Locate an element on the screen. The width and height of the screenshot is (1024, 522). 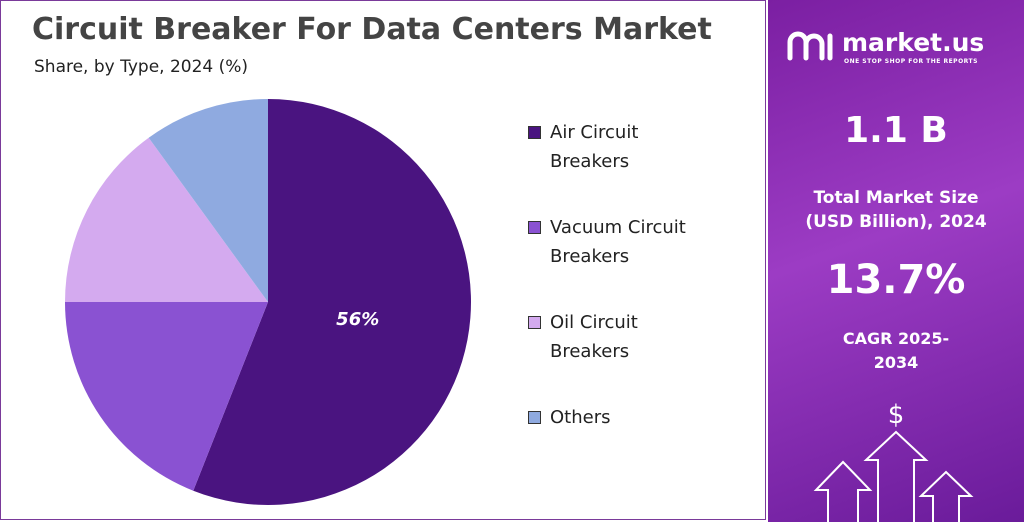
legend-item: Others is located at coordinates (620, 417).